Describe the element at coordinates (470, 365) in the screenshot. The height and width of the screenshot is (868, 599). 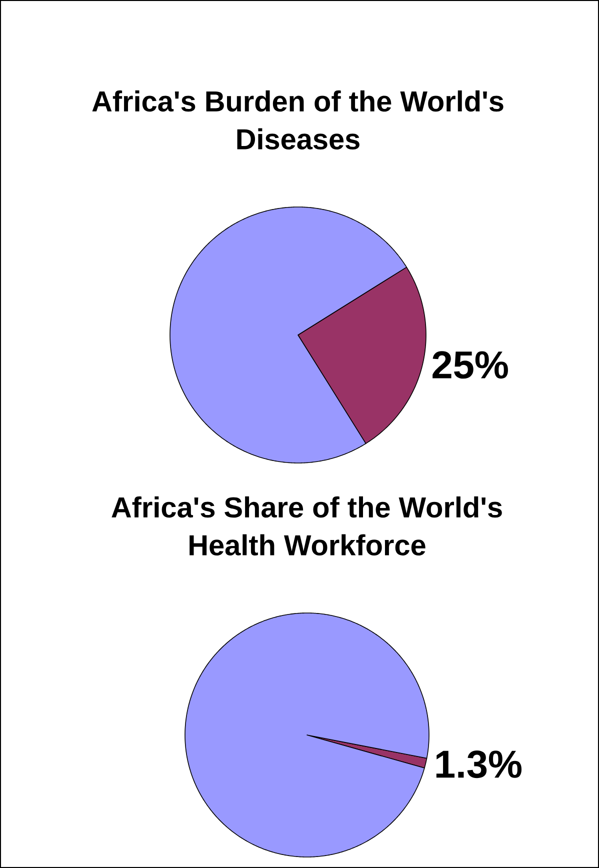
I see `data-label: 25%` at that location.